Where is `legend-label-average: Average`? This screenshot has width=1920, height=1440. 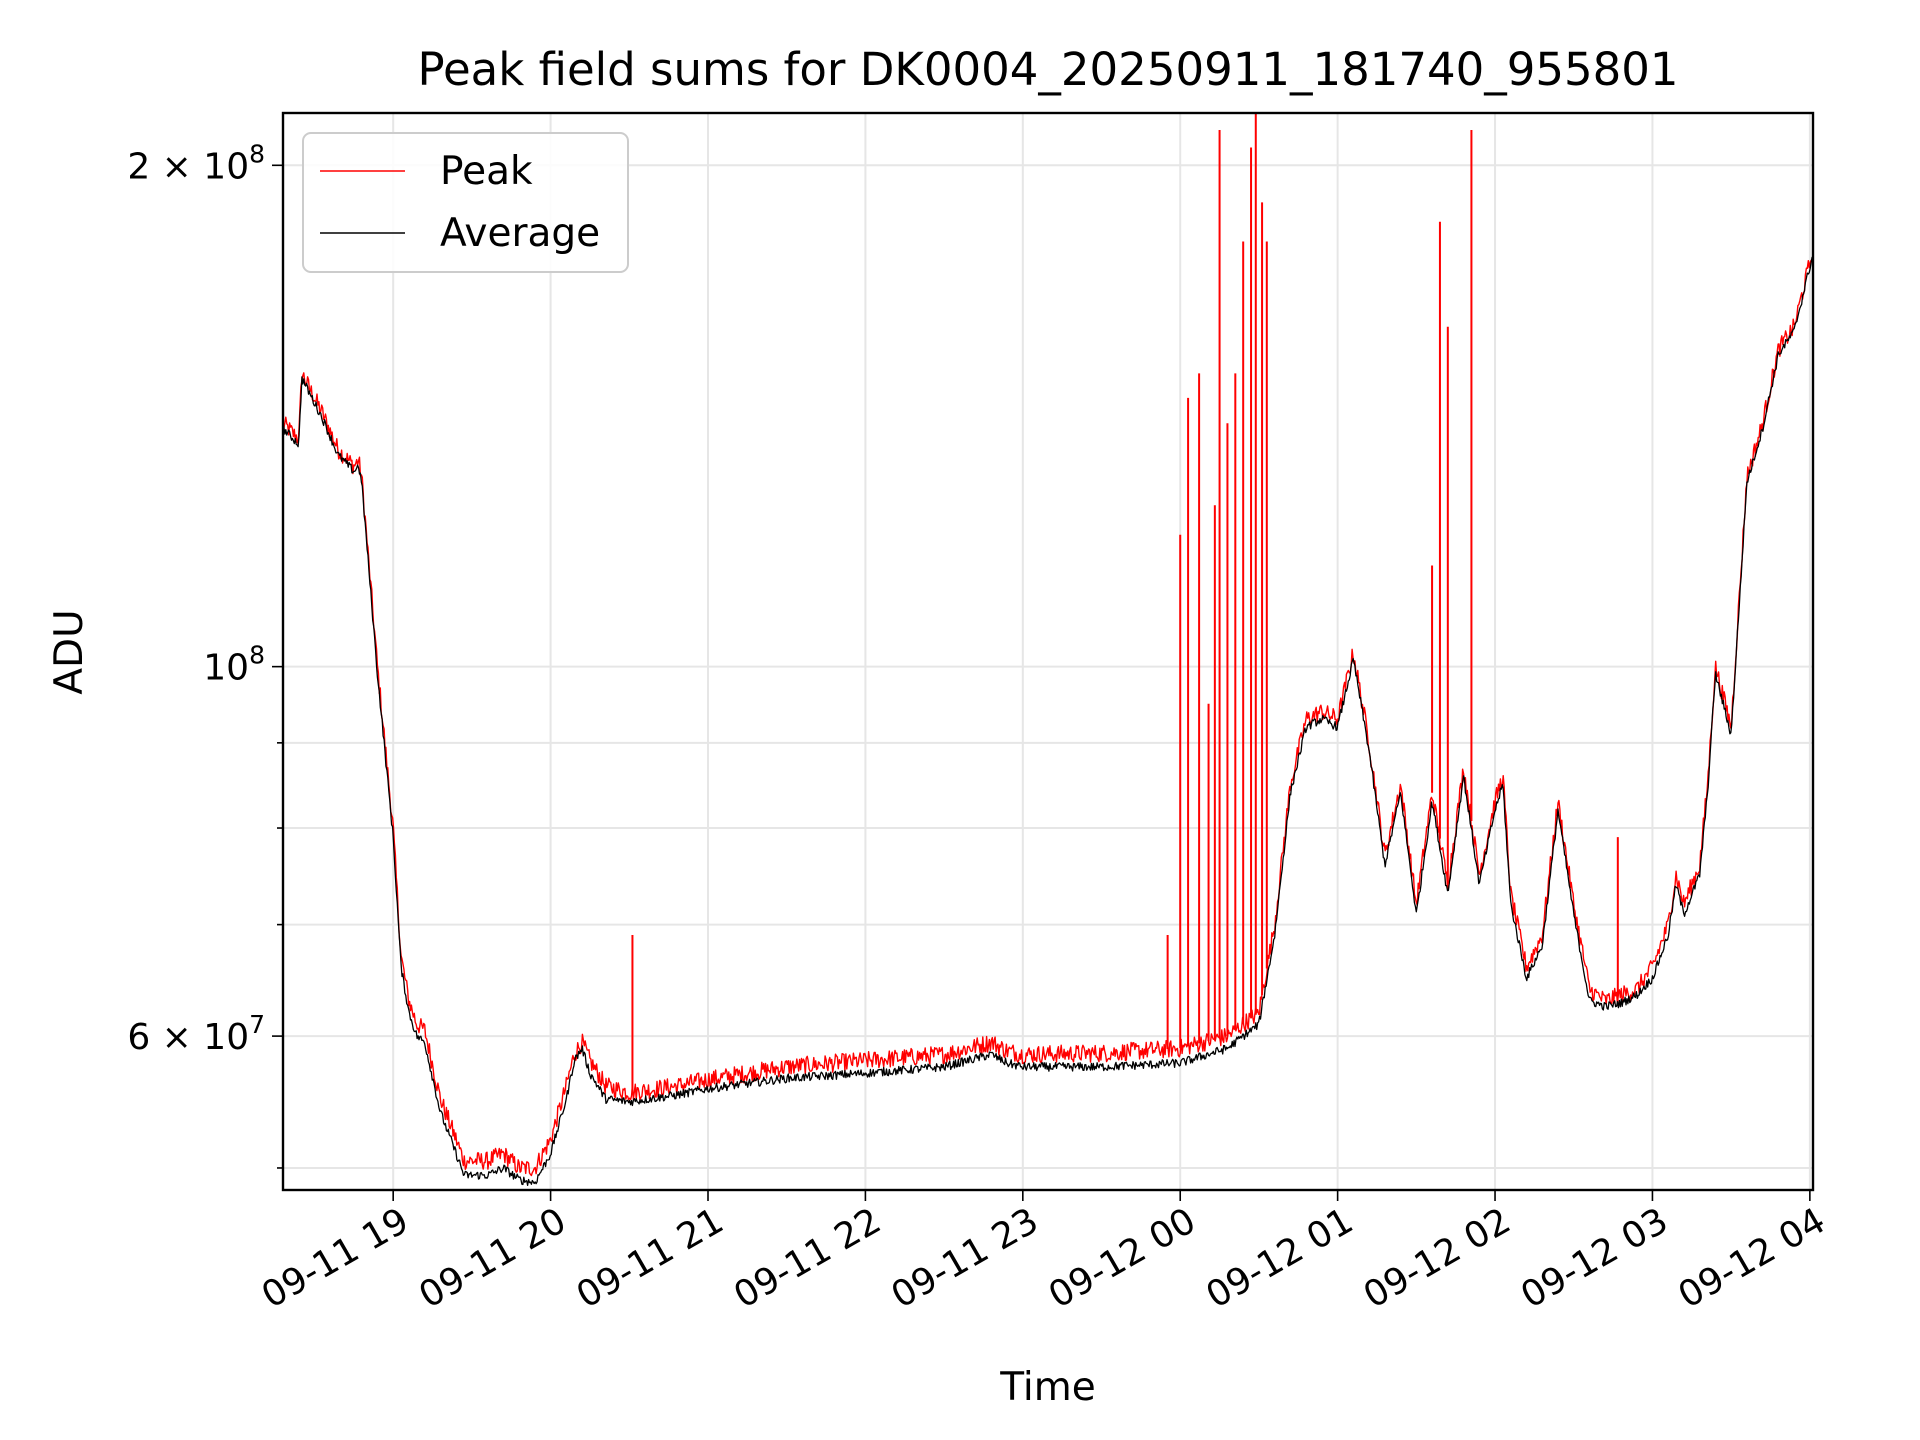
legend-label-average: Average is located at coordinates (520, 233).